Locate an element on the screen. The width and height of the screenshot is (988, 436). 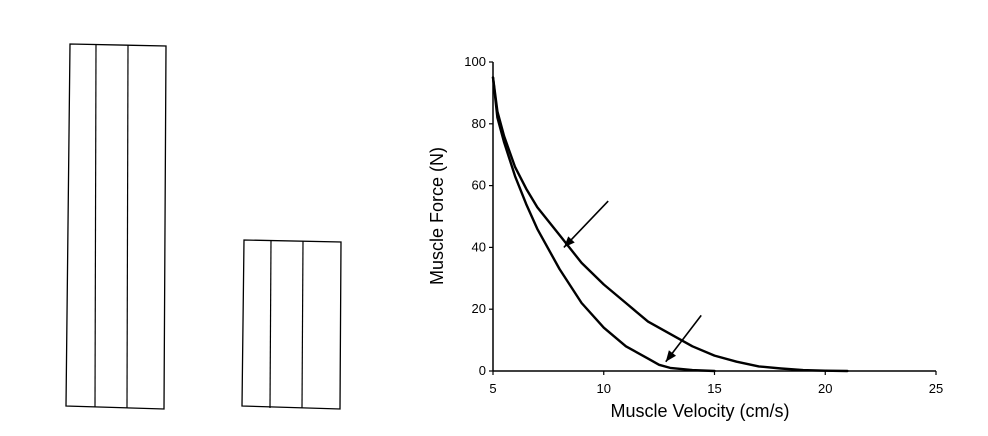
y-tick-label: 80 is located at coordinates (479, 123).